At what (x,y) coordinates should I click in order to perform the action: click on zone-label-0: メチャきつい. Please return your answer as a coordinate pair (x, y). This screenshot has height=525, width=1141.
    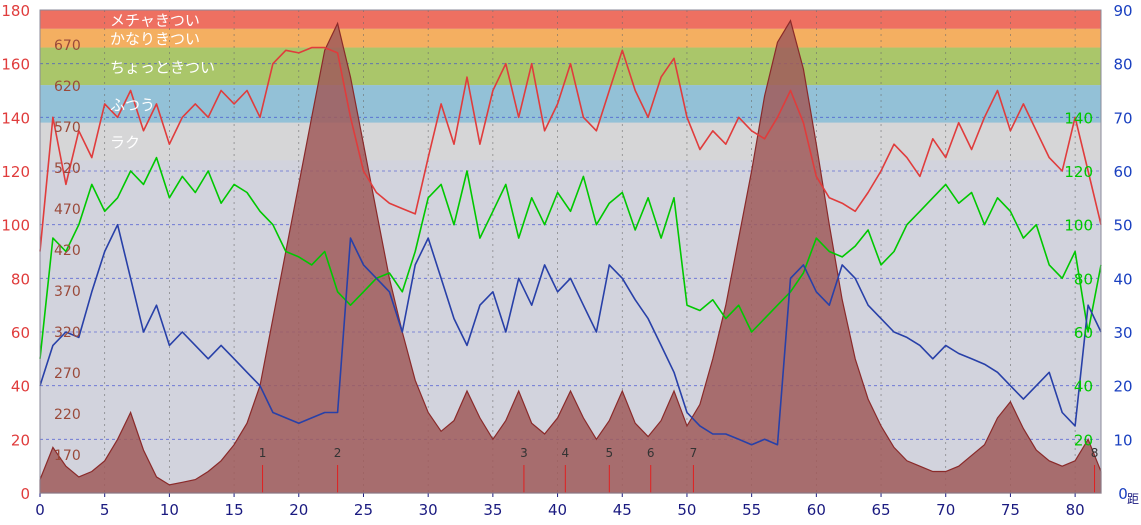
    Looking at the image, I should click on (155, 20).